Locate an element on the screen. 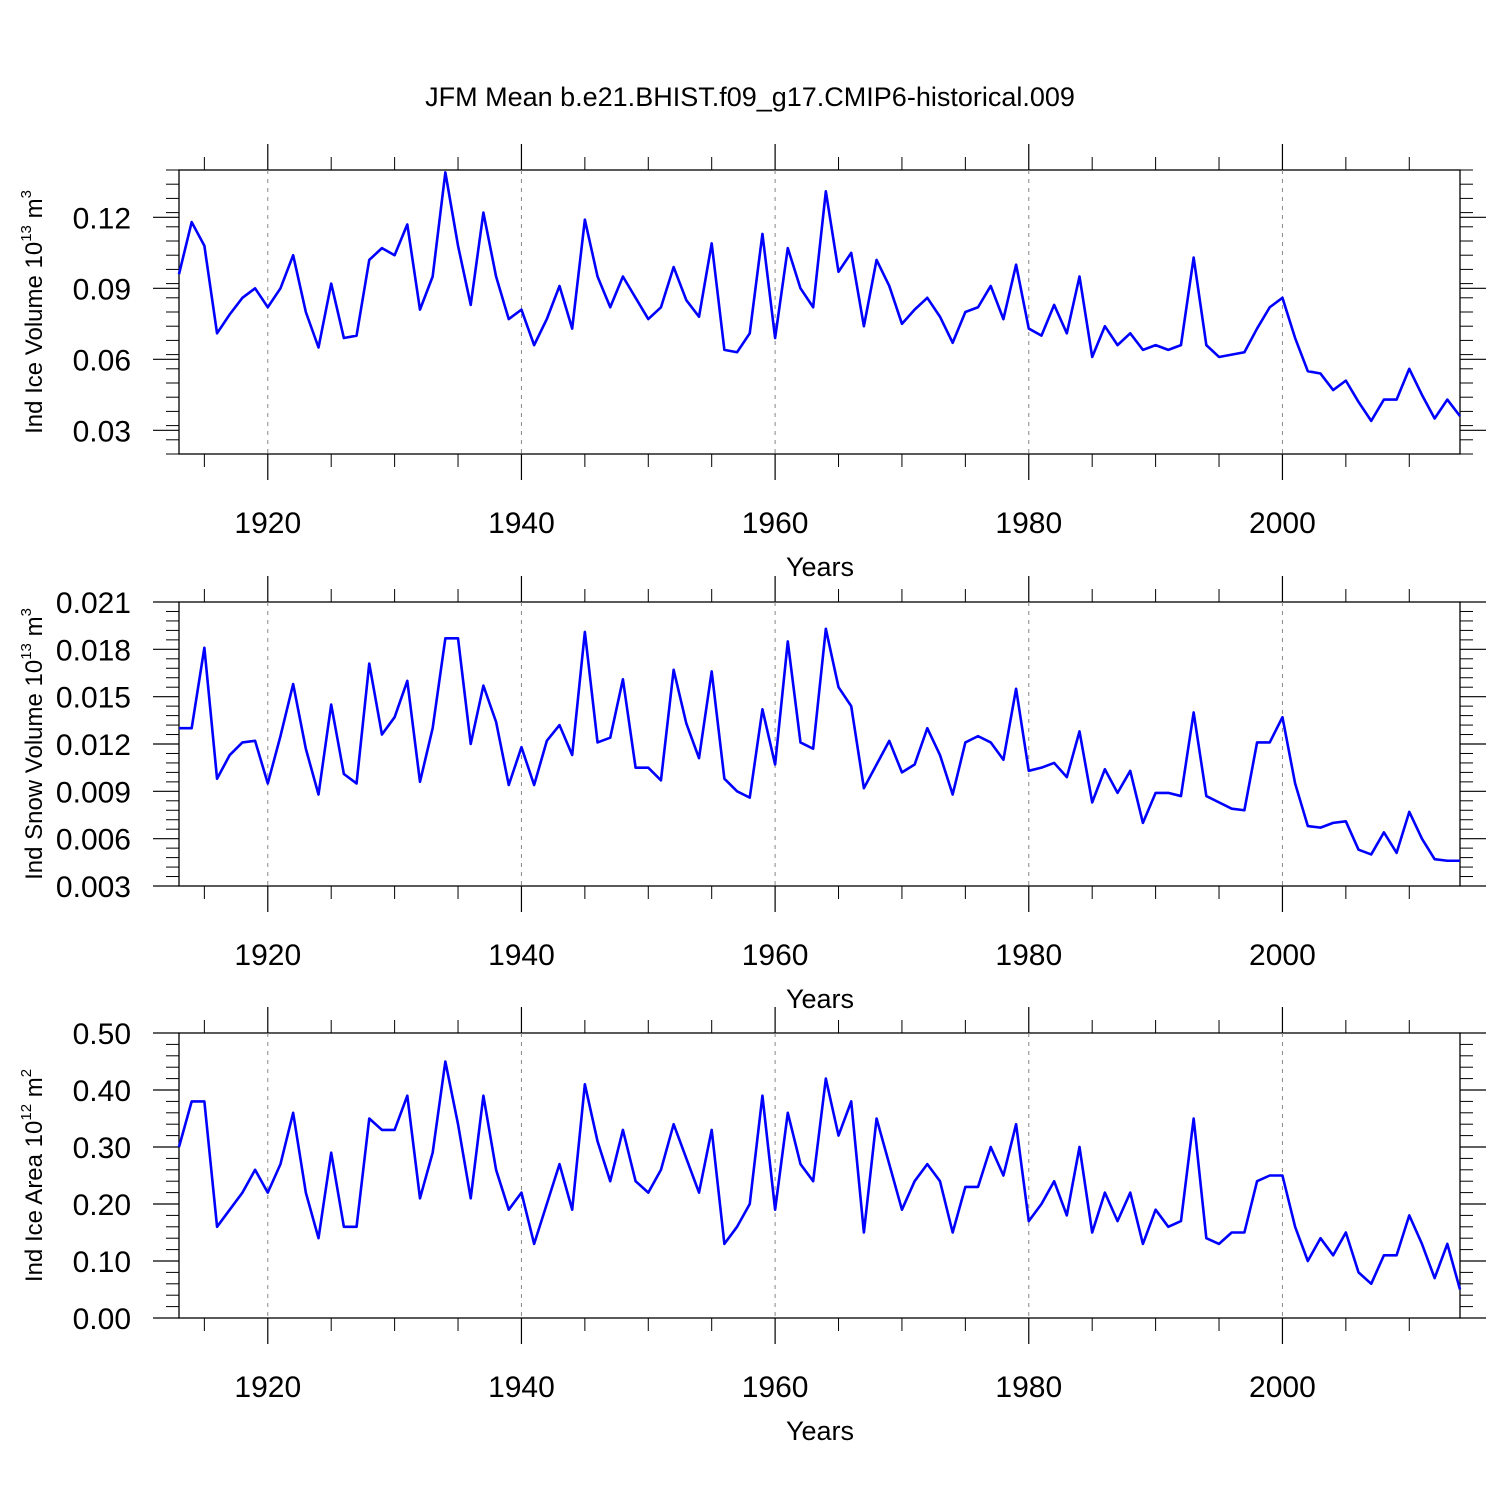 This screenshot has width=1500, height=1505. y-axis-label: Ind Ice Volume 1013 m3 is located at coordinates (33, 312).